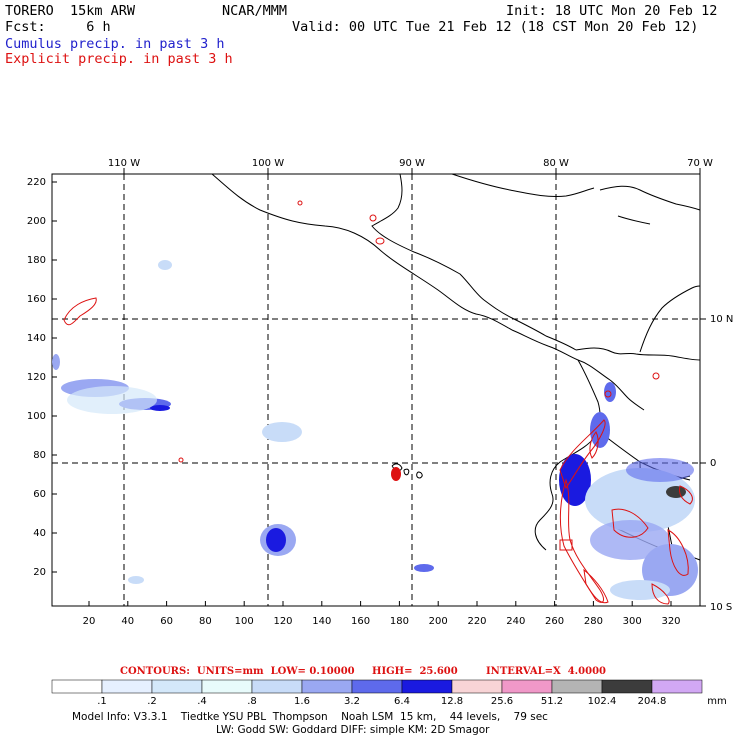 Image resolution: width=740 pixels, height=740 pixels. I want to click on x-tick-label: 260, so click(554, 621).